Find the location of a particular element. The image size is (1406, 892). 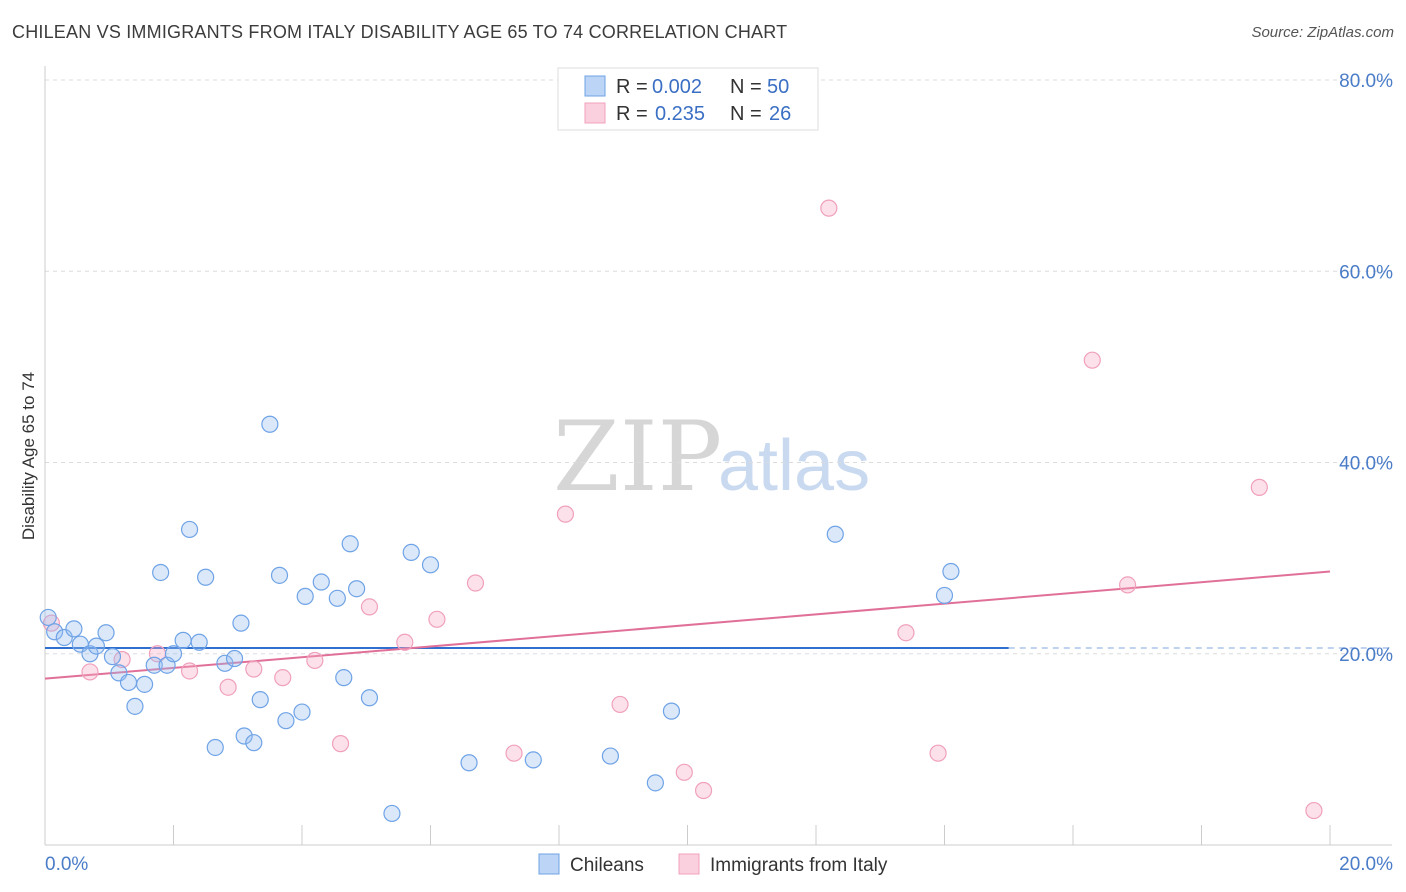

bottom-legend-chileans: Chileans is located at coordinates (607, 865).